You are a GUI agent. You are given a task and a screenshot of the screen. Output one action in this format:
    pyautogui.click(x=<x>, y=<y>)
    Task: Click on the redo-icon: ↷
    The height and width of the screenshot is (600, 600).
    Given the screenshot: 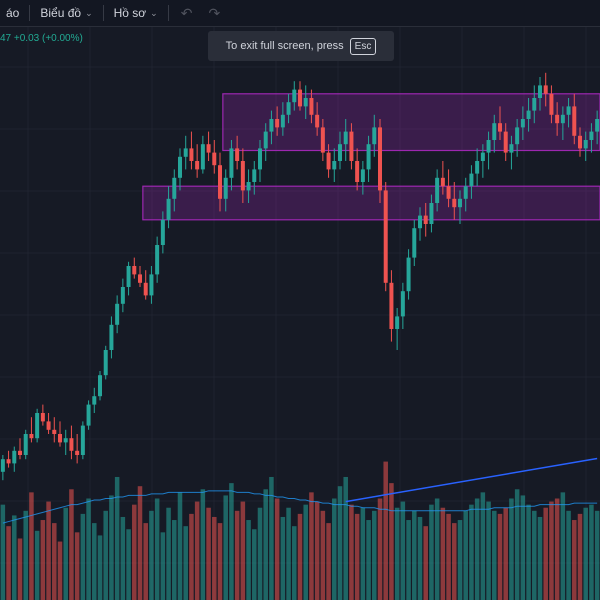 What is the action you would take?
    pyautogui.click(x=214, y=12)
    